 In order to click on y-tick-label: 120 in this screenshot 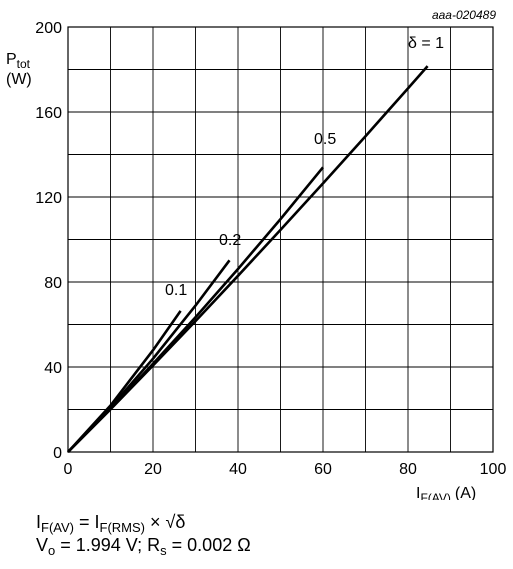, I will do `click(48, 198)`.